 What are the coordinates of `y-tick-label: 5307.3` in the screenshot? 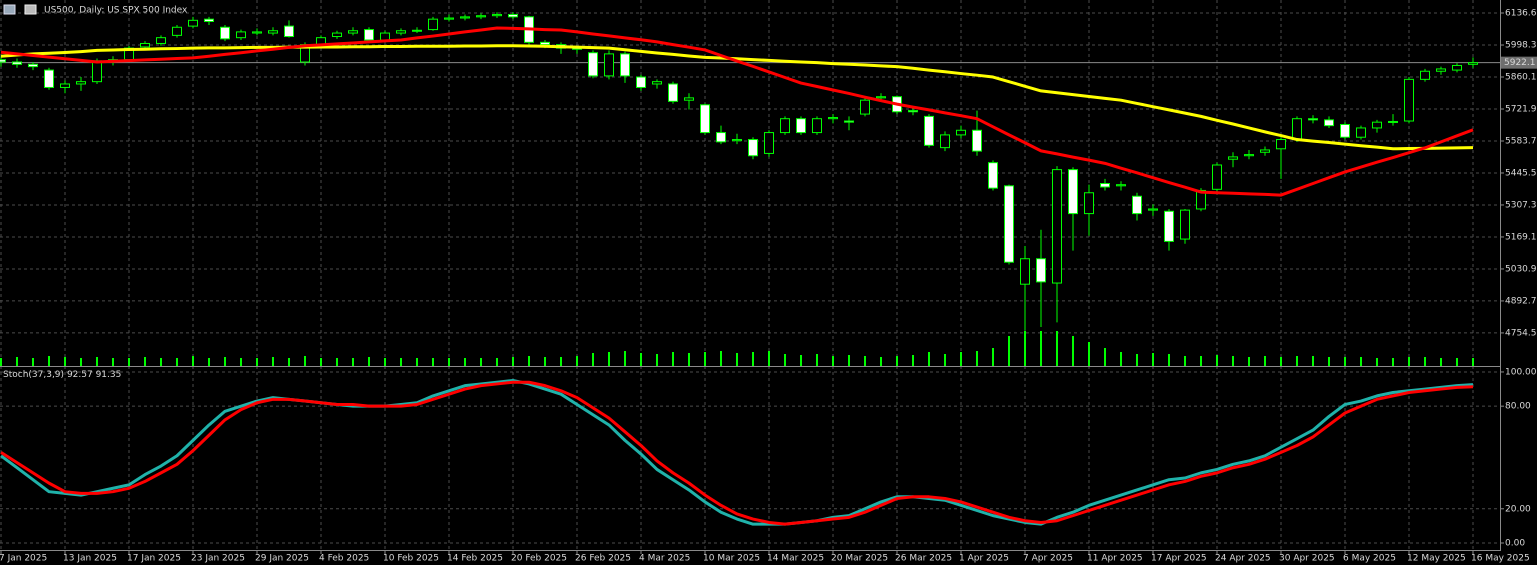 It's located at (1521, 205).